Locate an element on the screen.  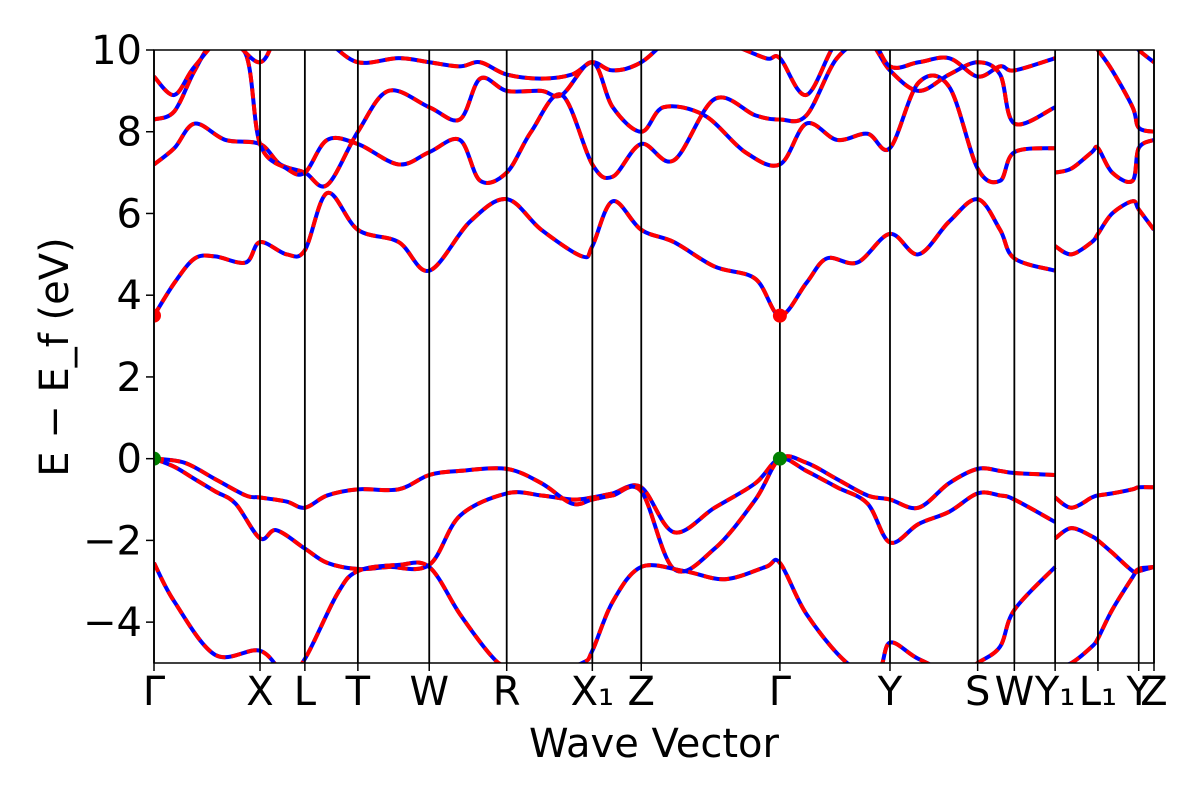
y-tick-label: 10 is located at coordinates (116, 51).